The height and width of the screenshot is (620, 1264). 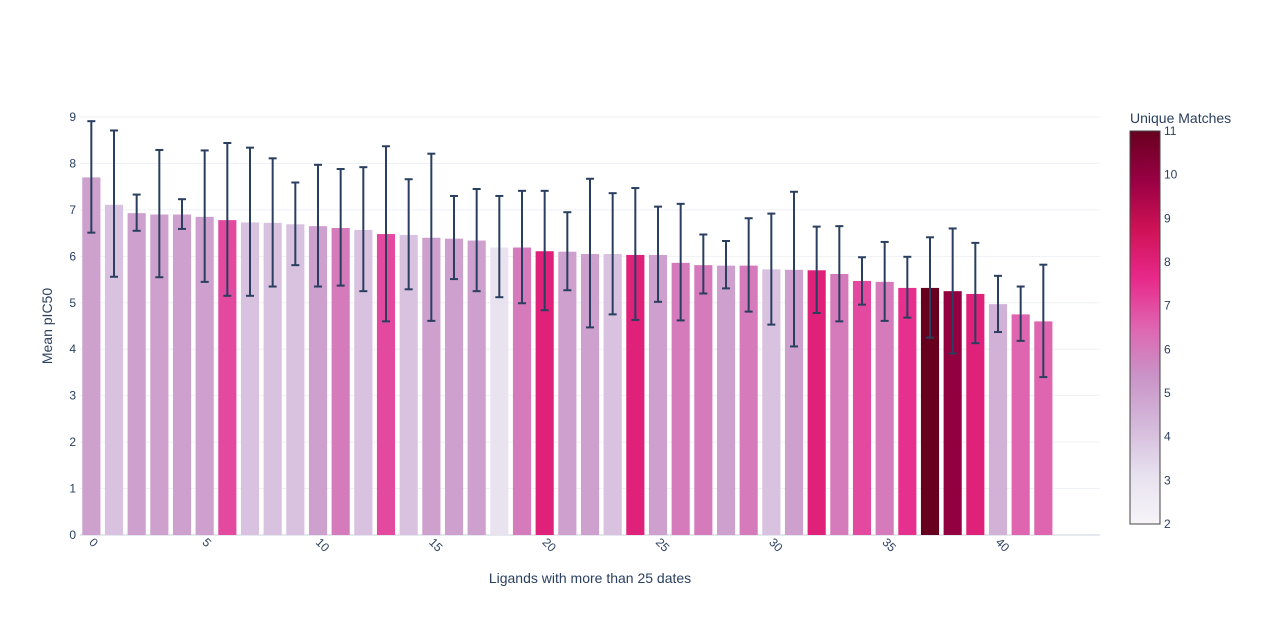 What do you see at coordinates (1167, 262) in the screenshot?
I see `colorbar-tick-label: 8` at bounding box center [1167, 262].